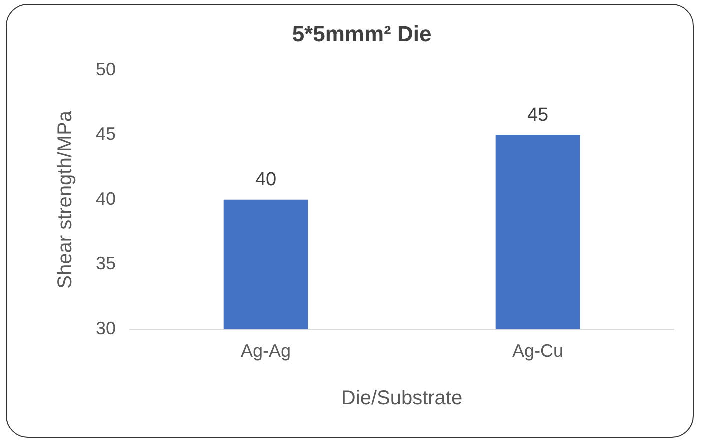 Image resolution: width=702 pixels, height=445 pixels. I want to click on data-label: 40, so click(266, 180).